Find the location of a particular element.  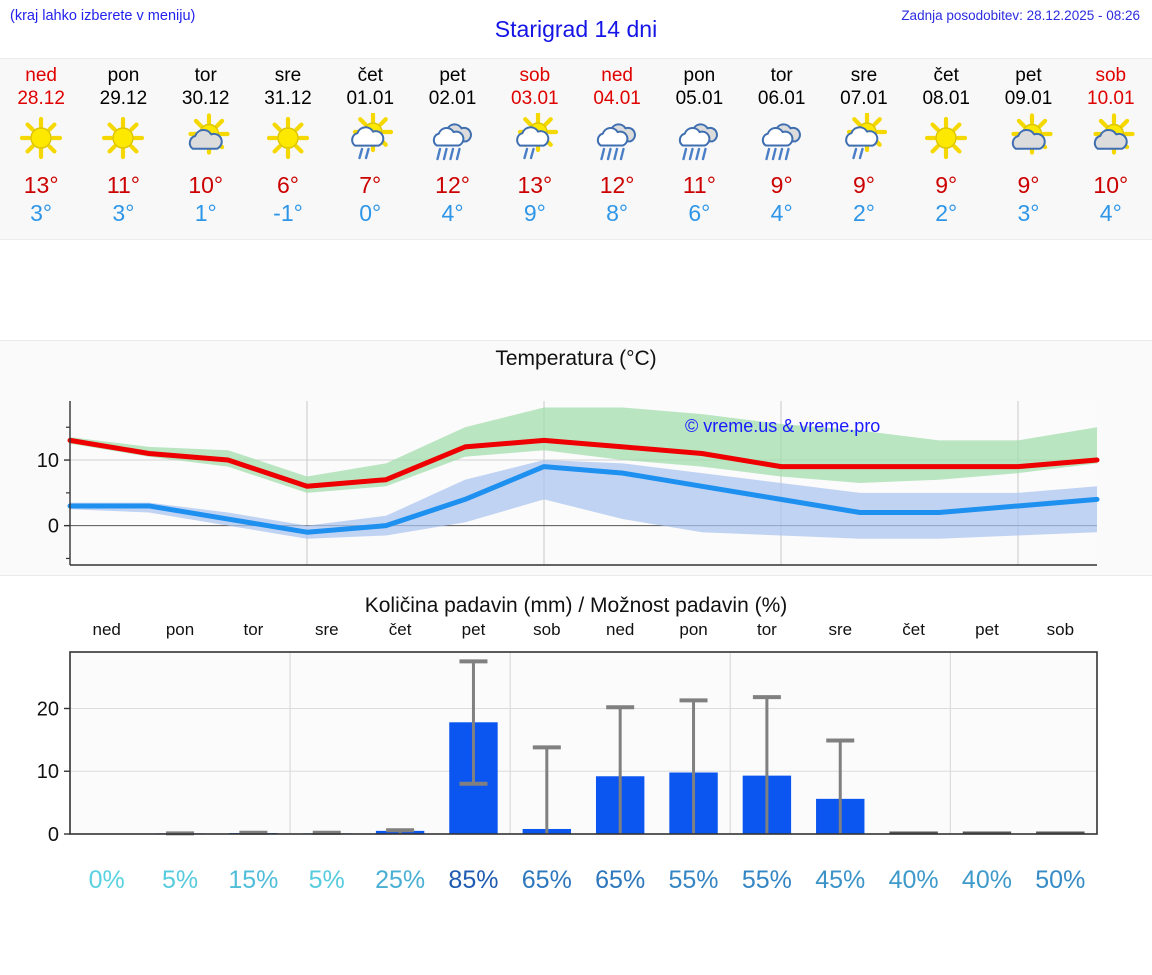

day-card: tor 06.01 9° 4° is located at coordinates (782, 149).